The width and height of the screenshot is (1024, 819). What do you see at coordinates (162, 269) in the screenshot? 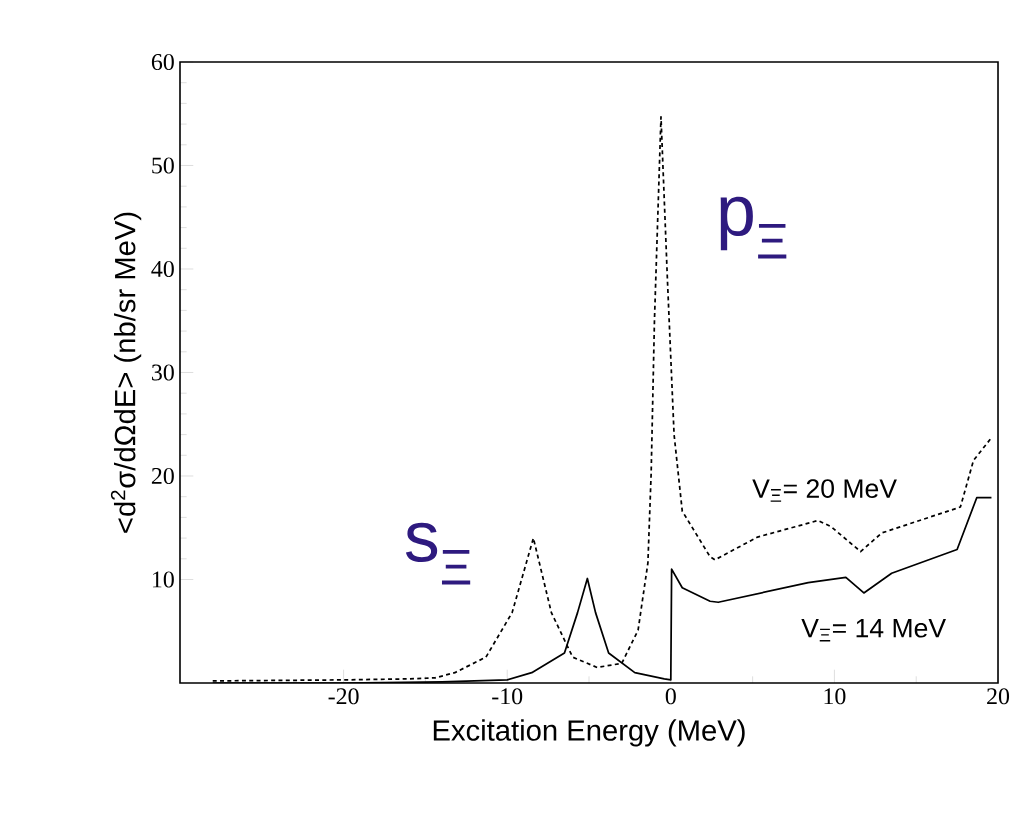
I see `y-tick-label: 40` at bounding box center [162, 269].